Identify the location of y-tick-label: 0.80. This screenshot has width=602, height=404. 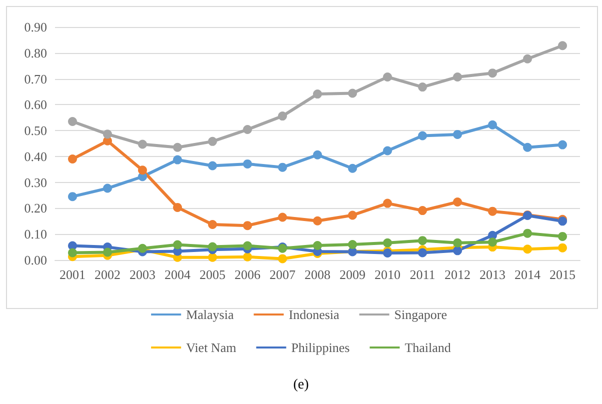
(35, 52).